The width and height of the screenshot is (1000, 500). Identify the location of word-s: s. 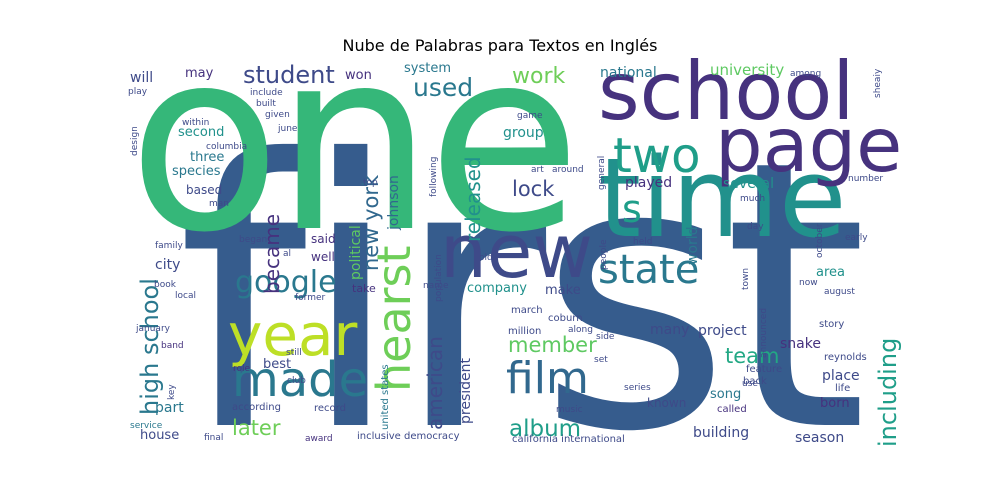
(632, 209).